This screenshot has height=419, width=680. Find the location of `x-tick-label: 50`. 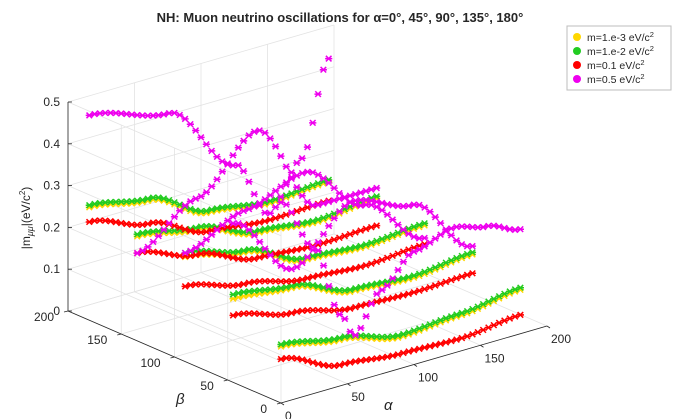

x-tick-label: 50 is located at coordinates (359, 397).